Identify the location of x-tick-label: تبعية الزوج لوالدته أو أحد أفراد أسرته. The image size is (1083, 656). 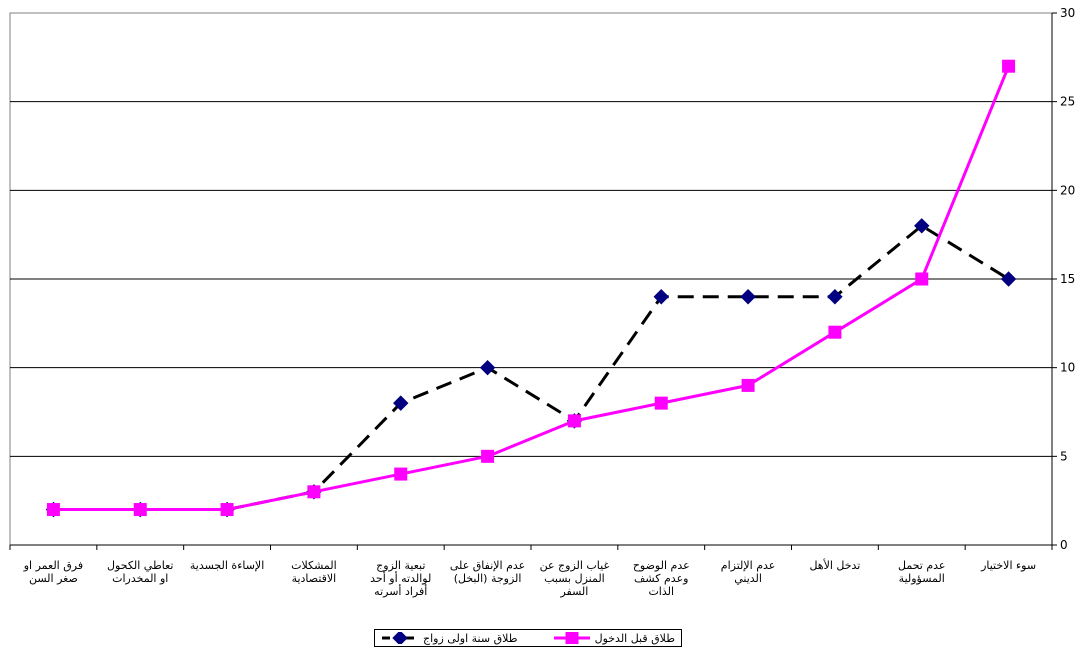
(400, 578).